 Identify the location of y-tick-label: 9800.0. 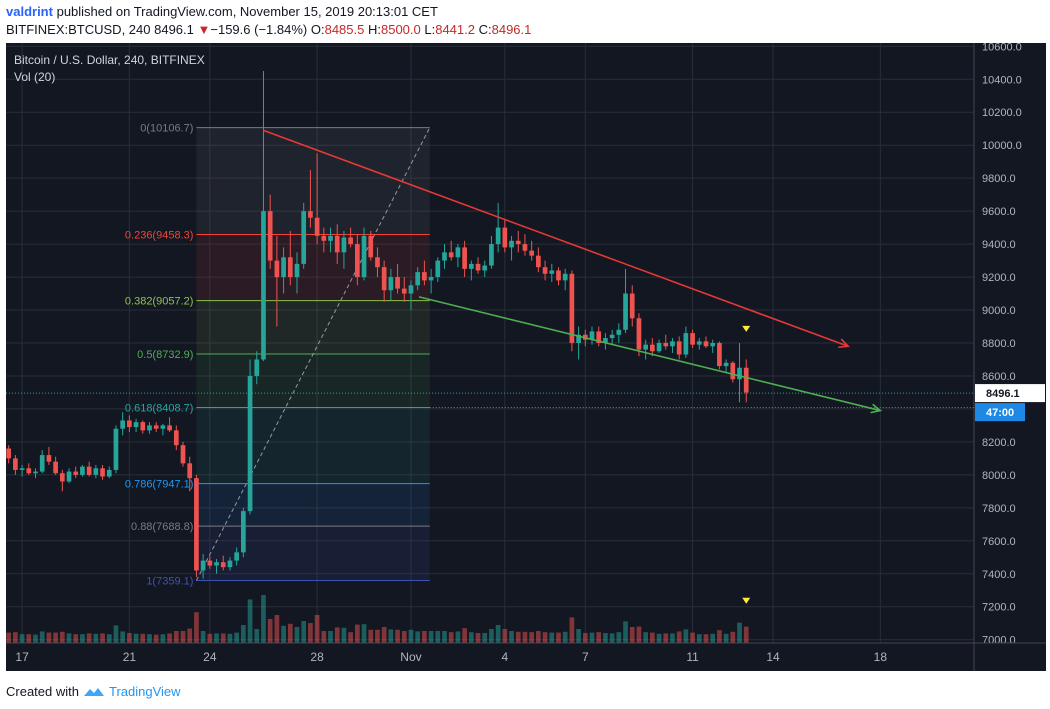
(999, 179).